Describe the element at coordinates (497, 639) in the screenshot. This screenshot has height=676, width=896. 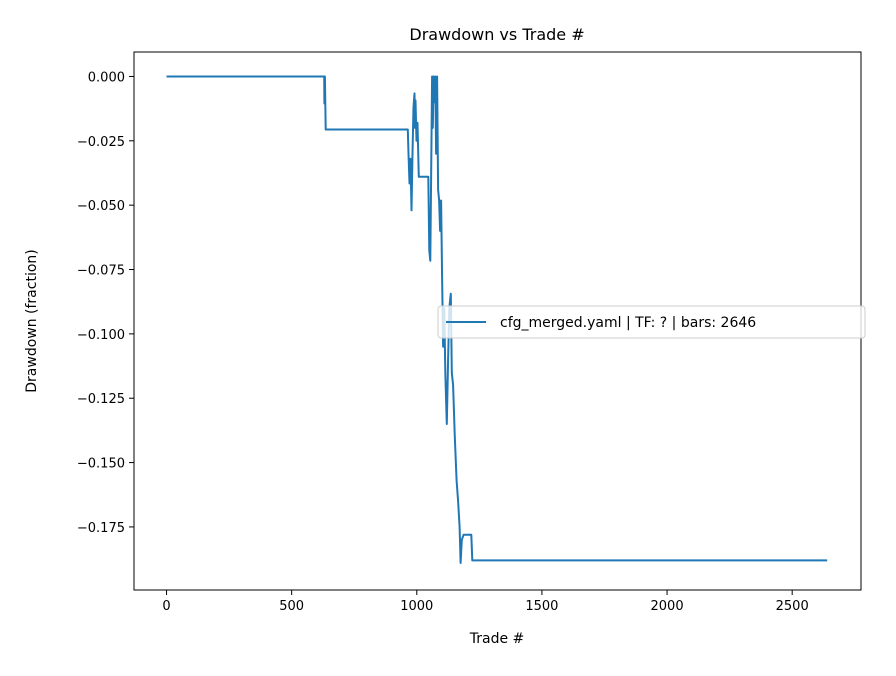
I see `x-axis-label: Trade #` at that location.